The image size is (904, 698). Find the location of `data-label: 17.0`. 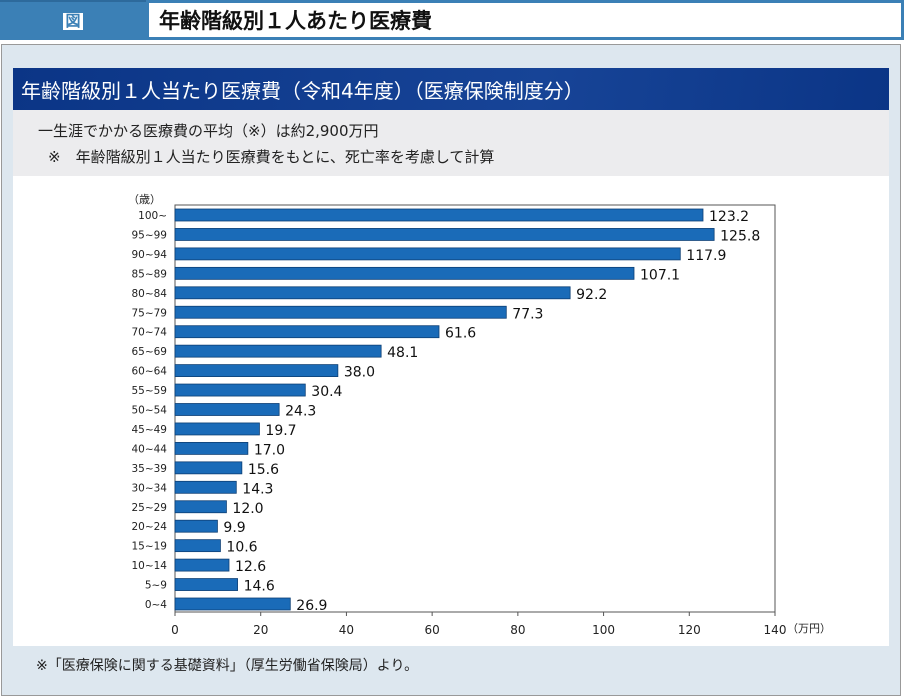

data-label: 17.0 is located at coordinates (269, 450).